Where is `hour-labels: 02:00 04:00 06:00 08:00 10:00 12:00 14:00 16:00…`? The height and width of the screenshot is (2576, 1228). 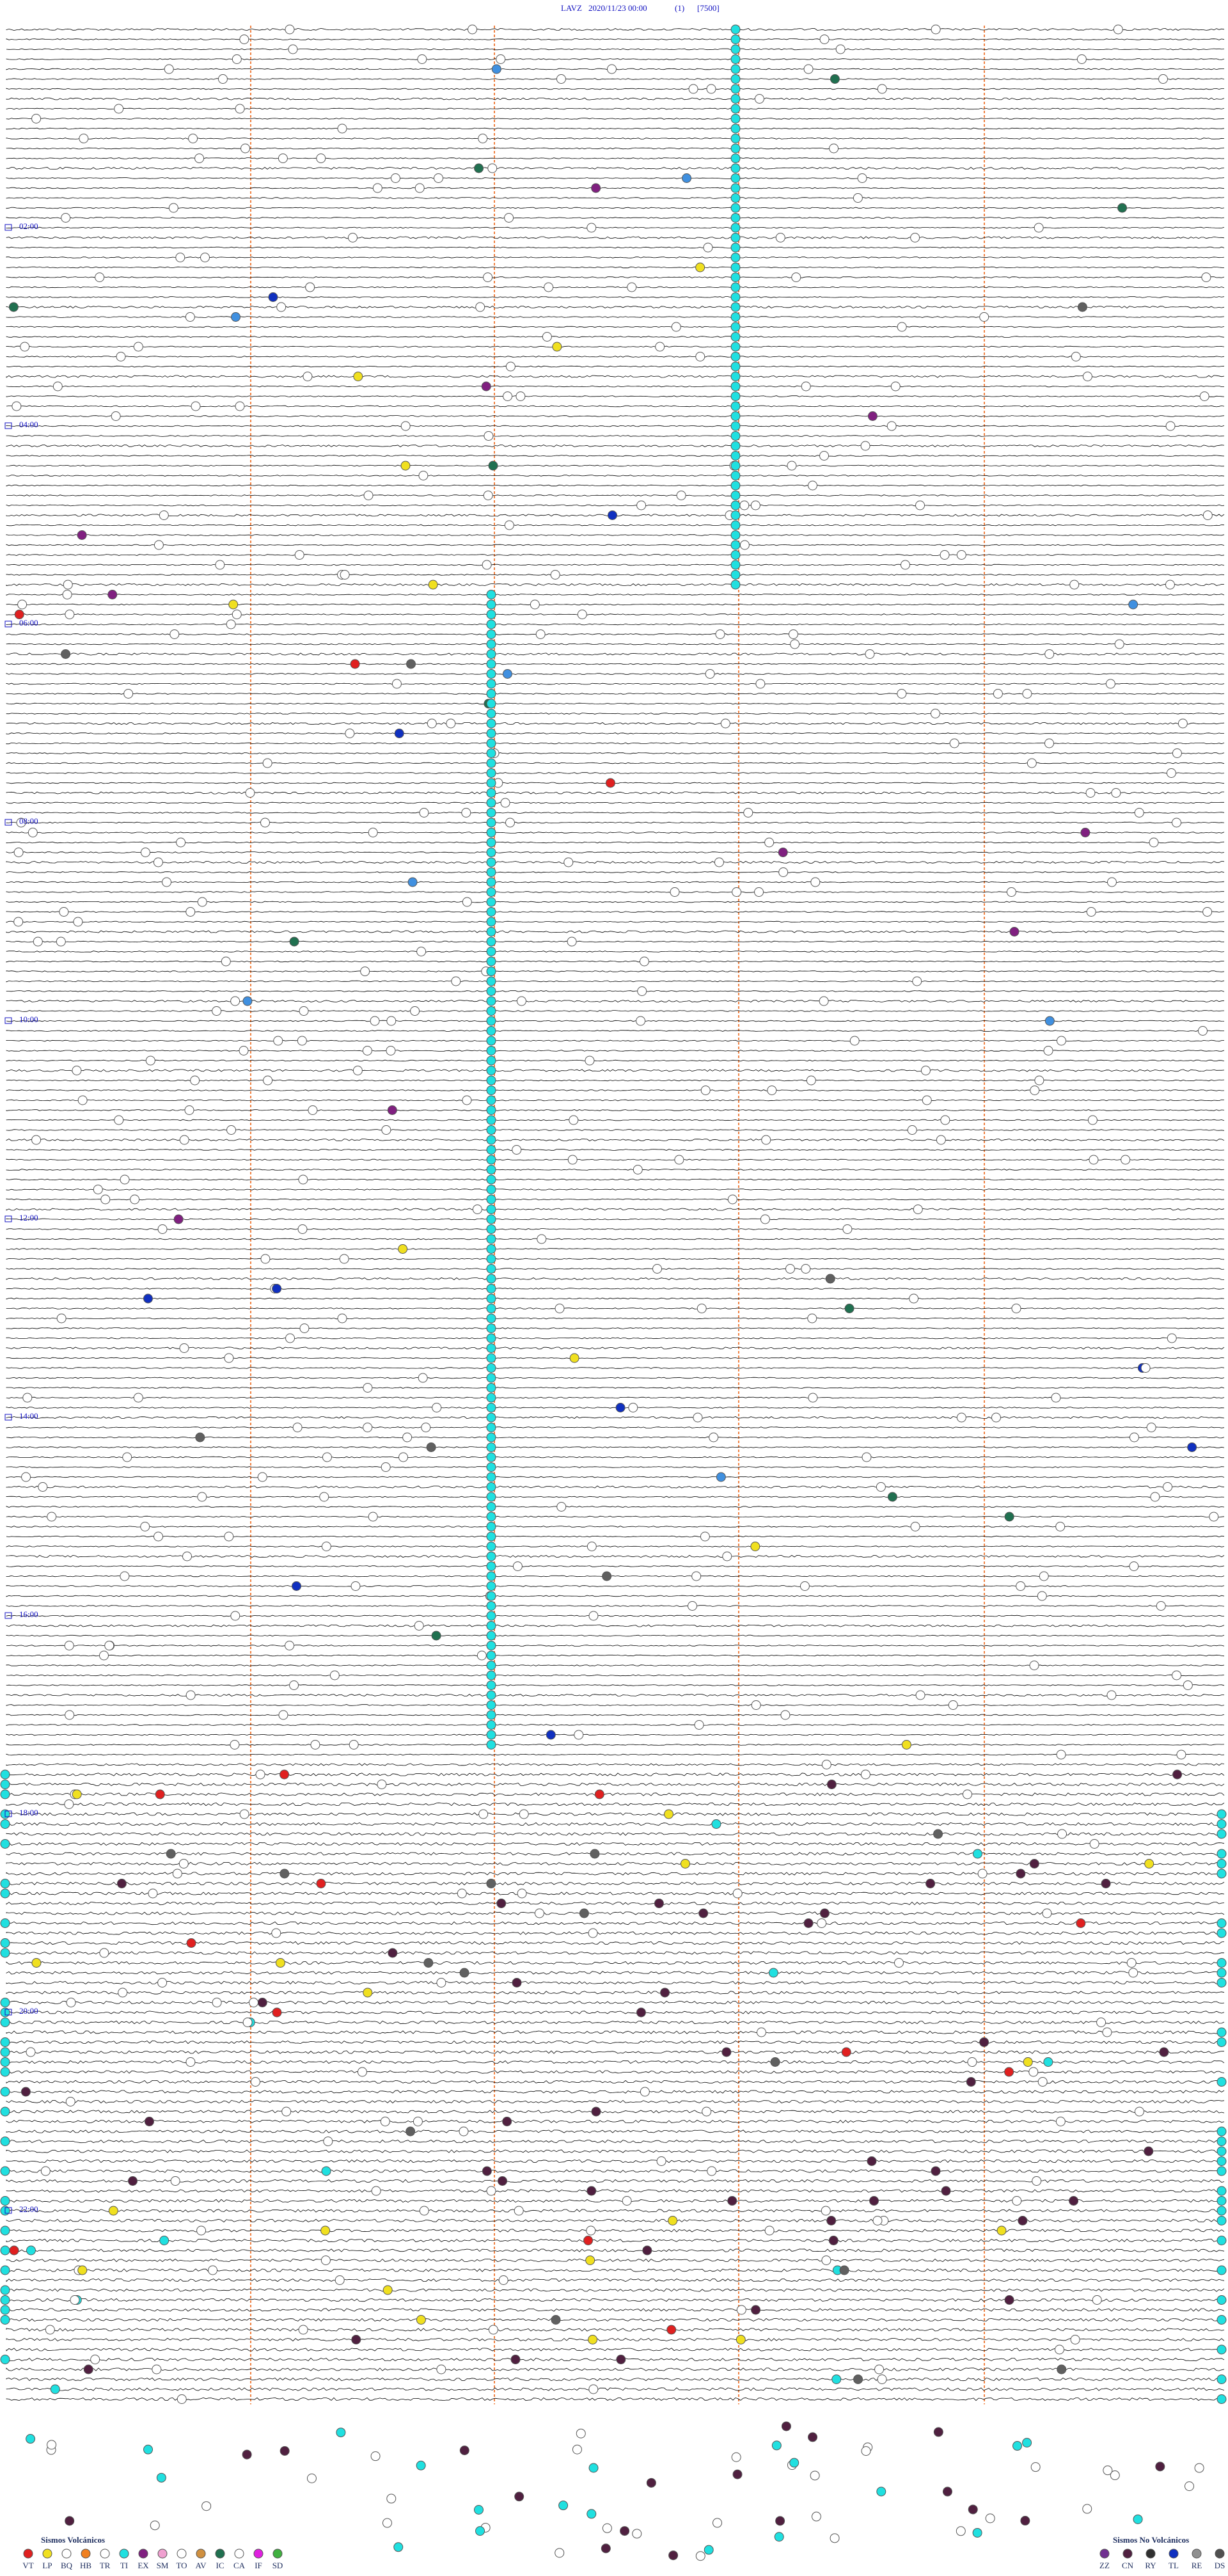 hour-labels: 02:00 04:00 06:00 08:00 10:00 12:00 14:00 16:00… is located at coordinates (21, 1217).